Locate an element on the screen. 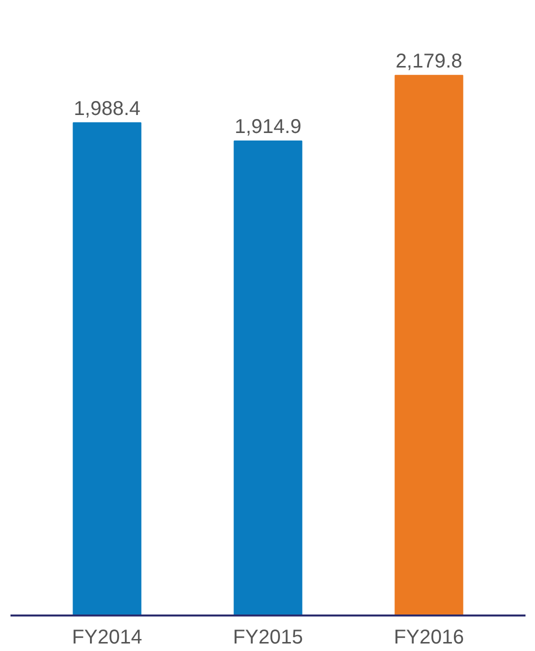 This screenshot has width=535, height=651. x-tick-label: FY2015 is located at coordinates (268, 637).